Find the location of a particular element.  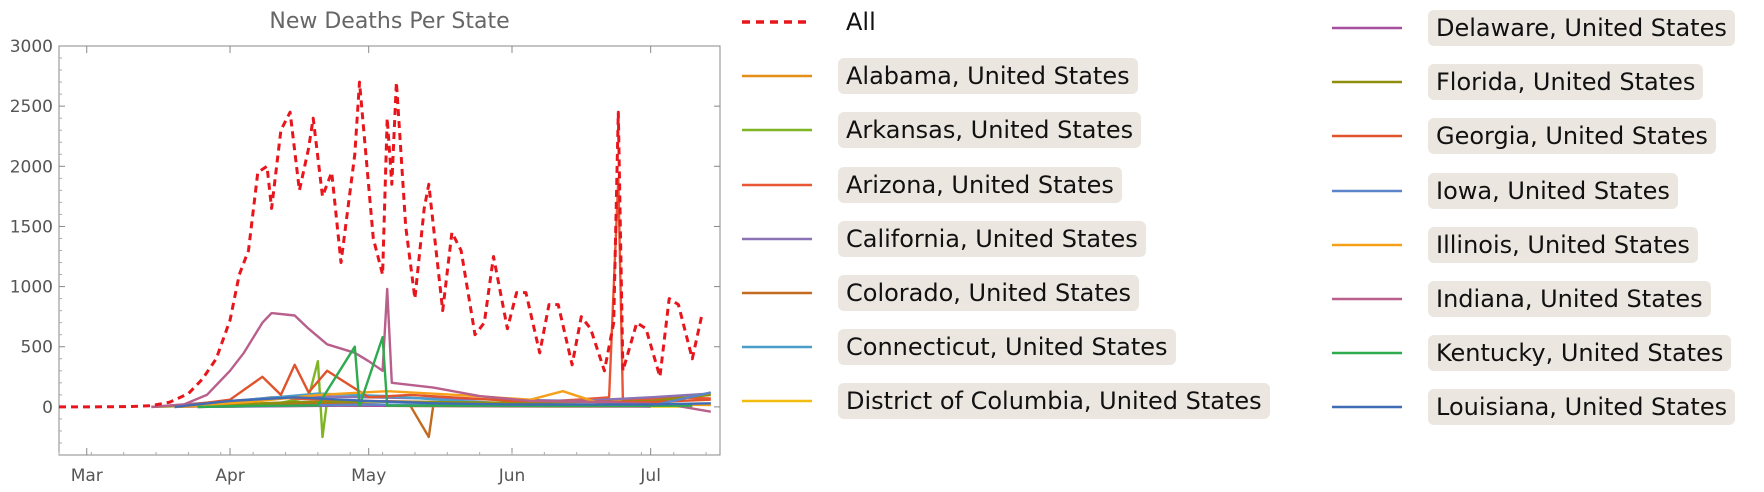

legend-label: Iowa, United States is located at coordinates (1553, 190).